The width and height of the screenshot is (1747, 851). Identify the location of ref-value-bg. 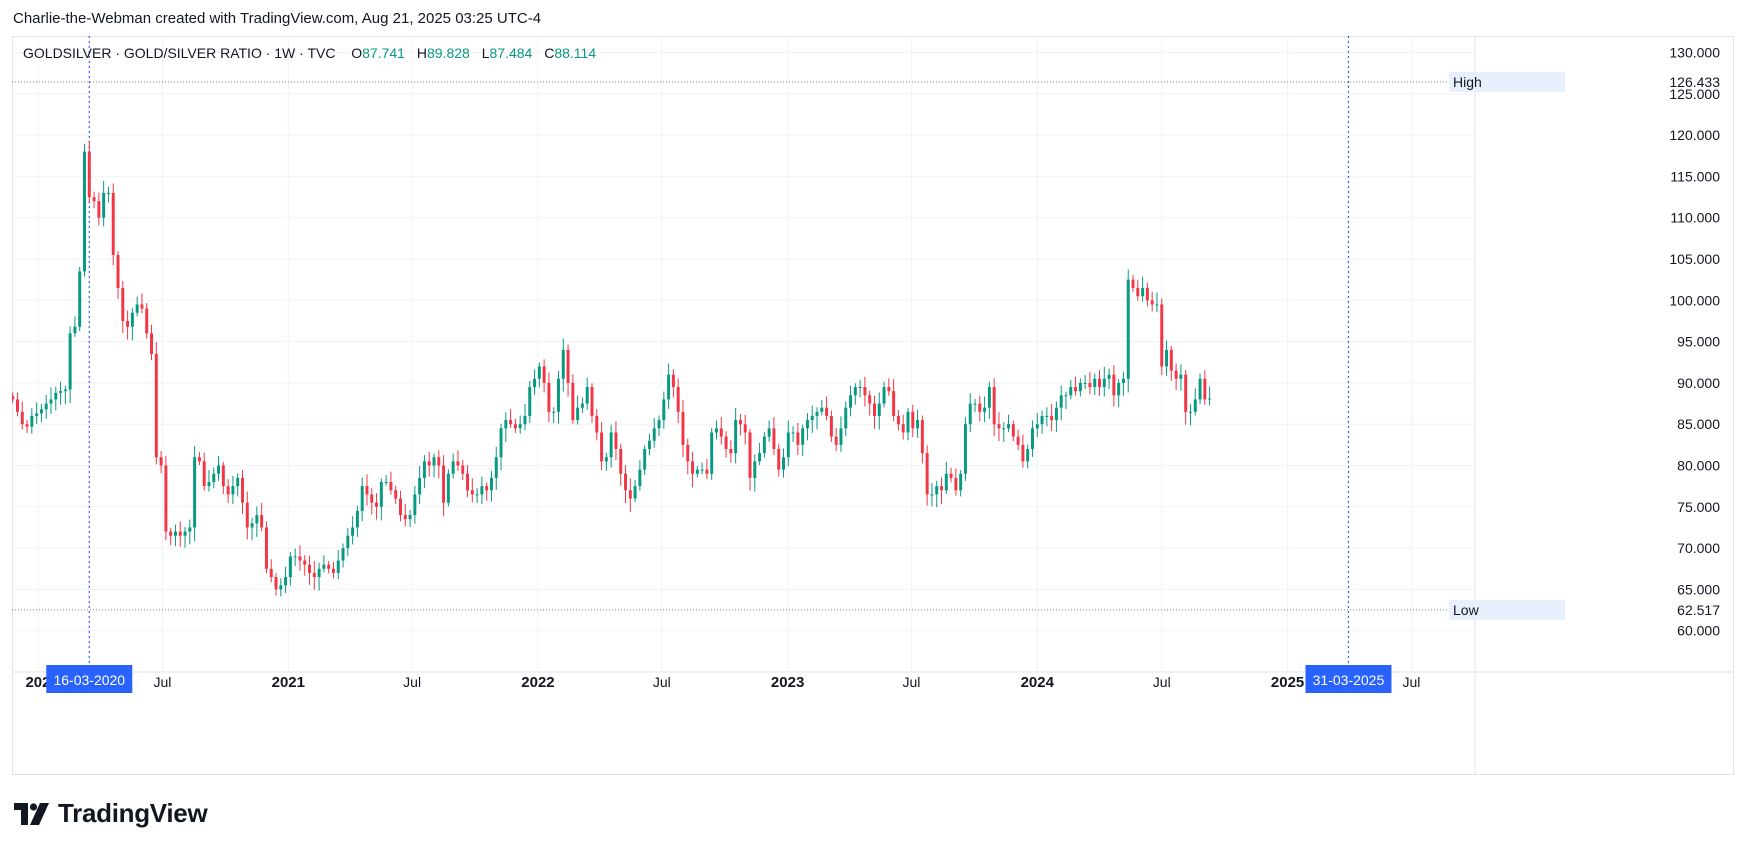
(1533, 81).